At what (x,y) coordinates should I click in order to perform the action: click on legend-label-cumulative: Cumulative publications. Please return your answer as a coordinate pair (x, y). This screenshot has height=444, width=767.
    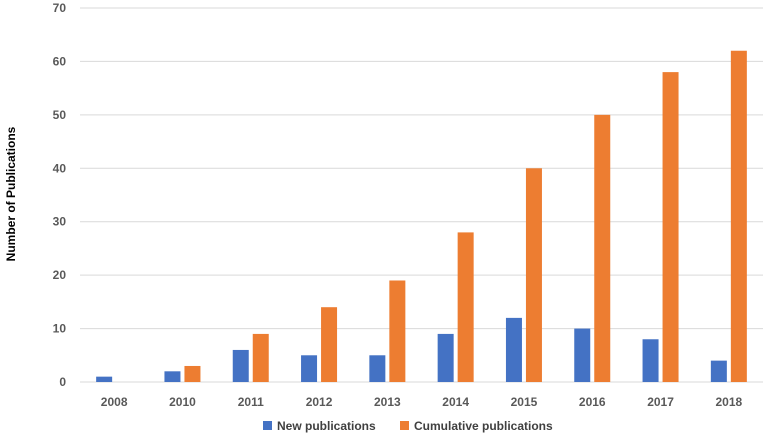
    Looking at the image, I should click on (483, 426).